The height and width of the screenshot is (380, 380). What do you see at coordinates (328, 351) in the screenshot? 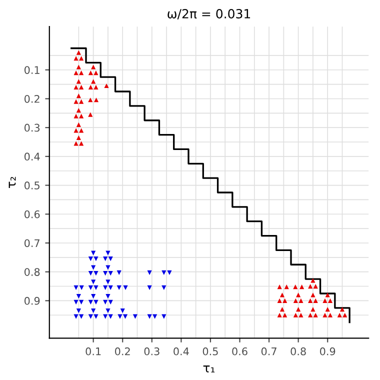
I see `x-tick-label: 0.9` at bounding box center [328, 351].